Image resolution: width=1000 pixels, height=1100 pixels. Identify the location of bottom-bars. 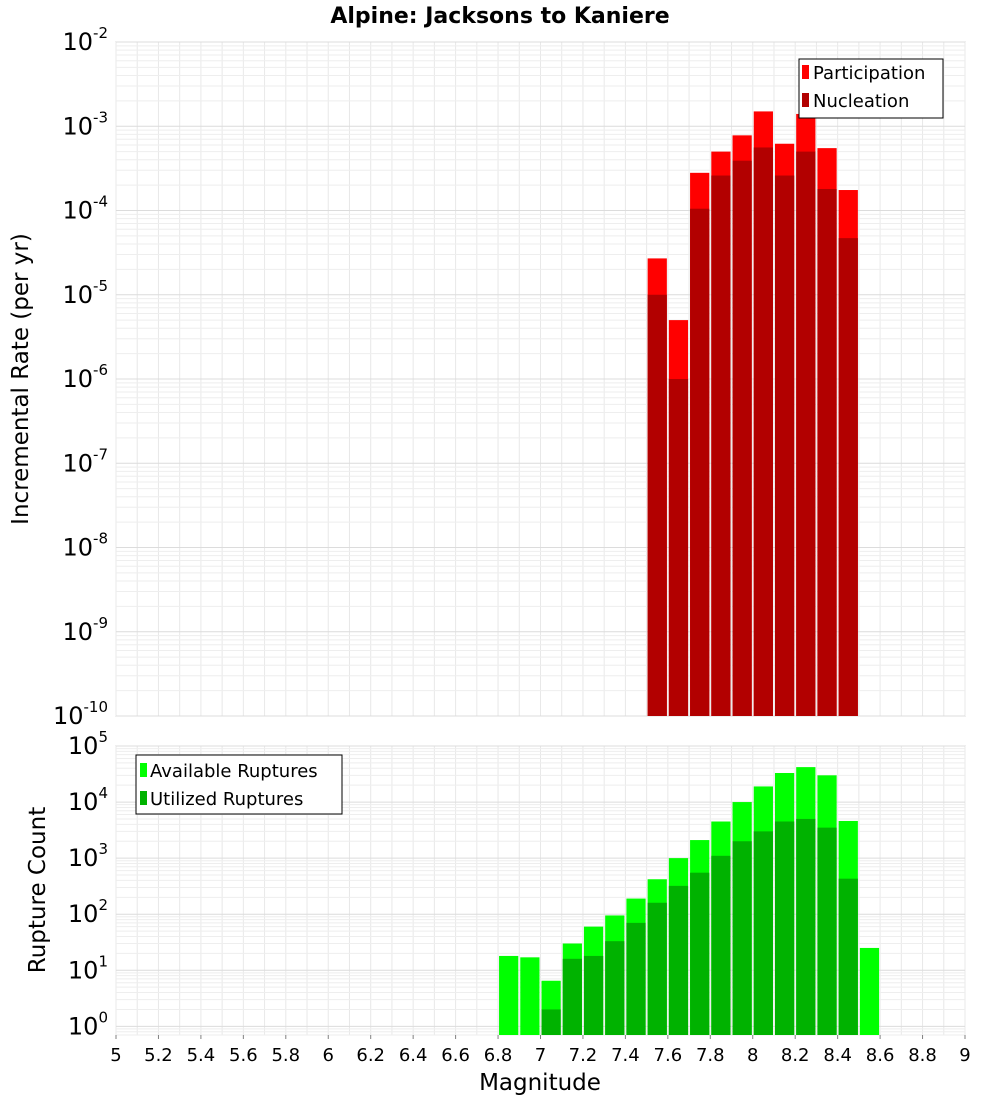
(689, 901).